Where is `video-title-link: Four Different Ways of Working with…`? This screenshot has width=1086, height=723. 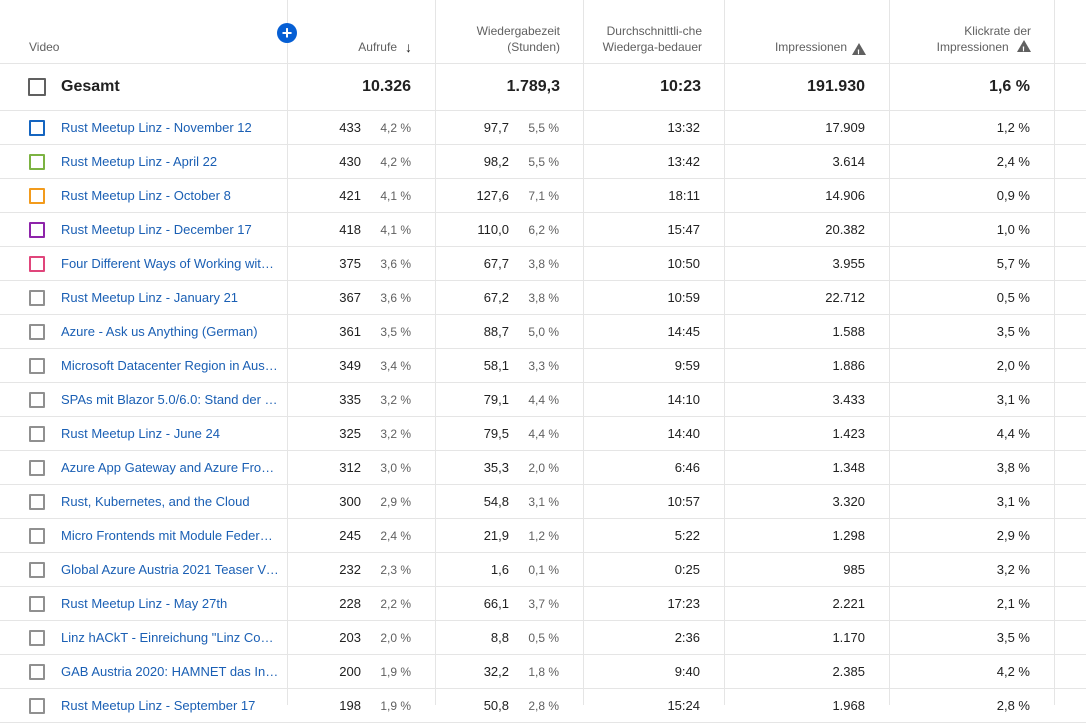 video-title-link: Four Different Ways of Working with… is located at coordinates (170, 263).